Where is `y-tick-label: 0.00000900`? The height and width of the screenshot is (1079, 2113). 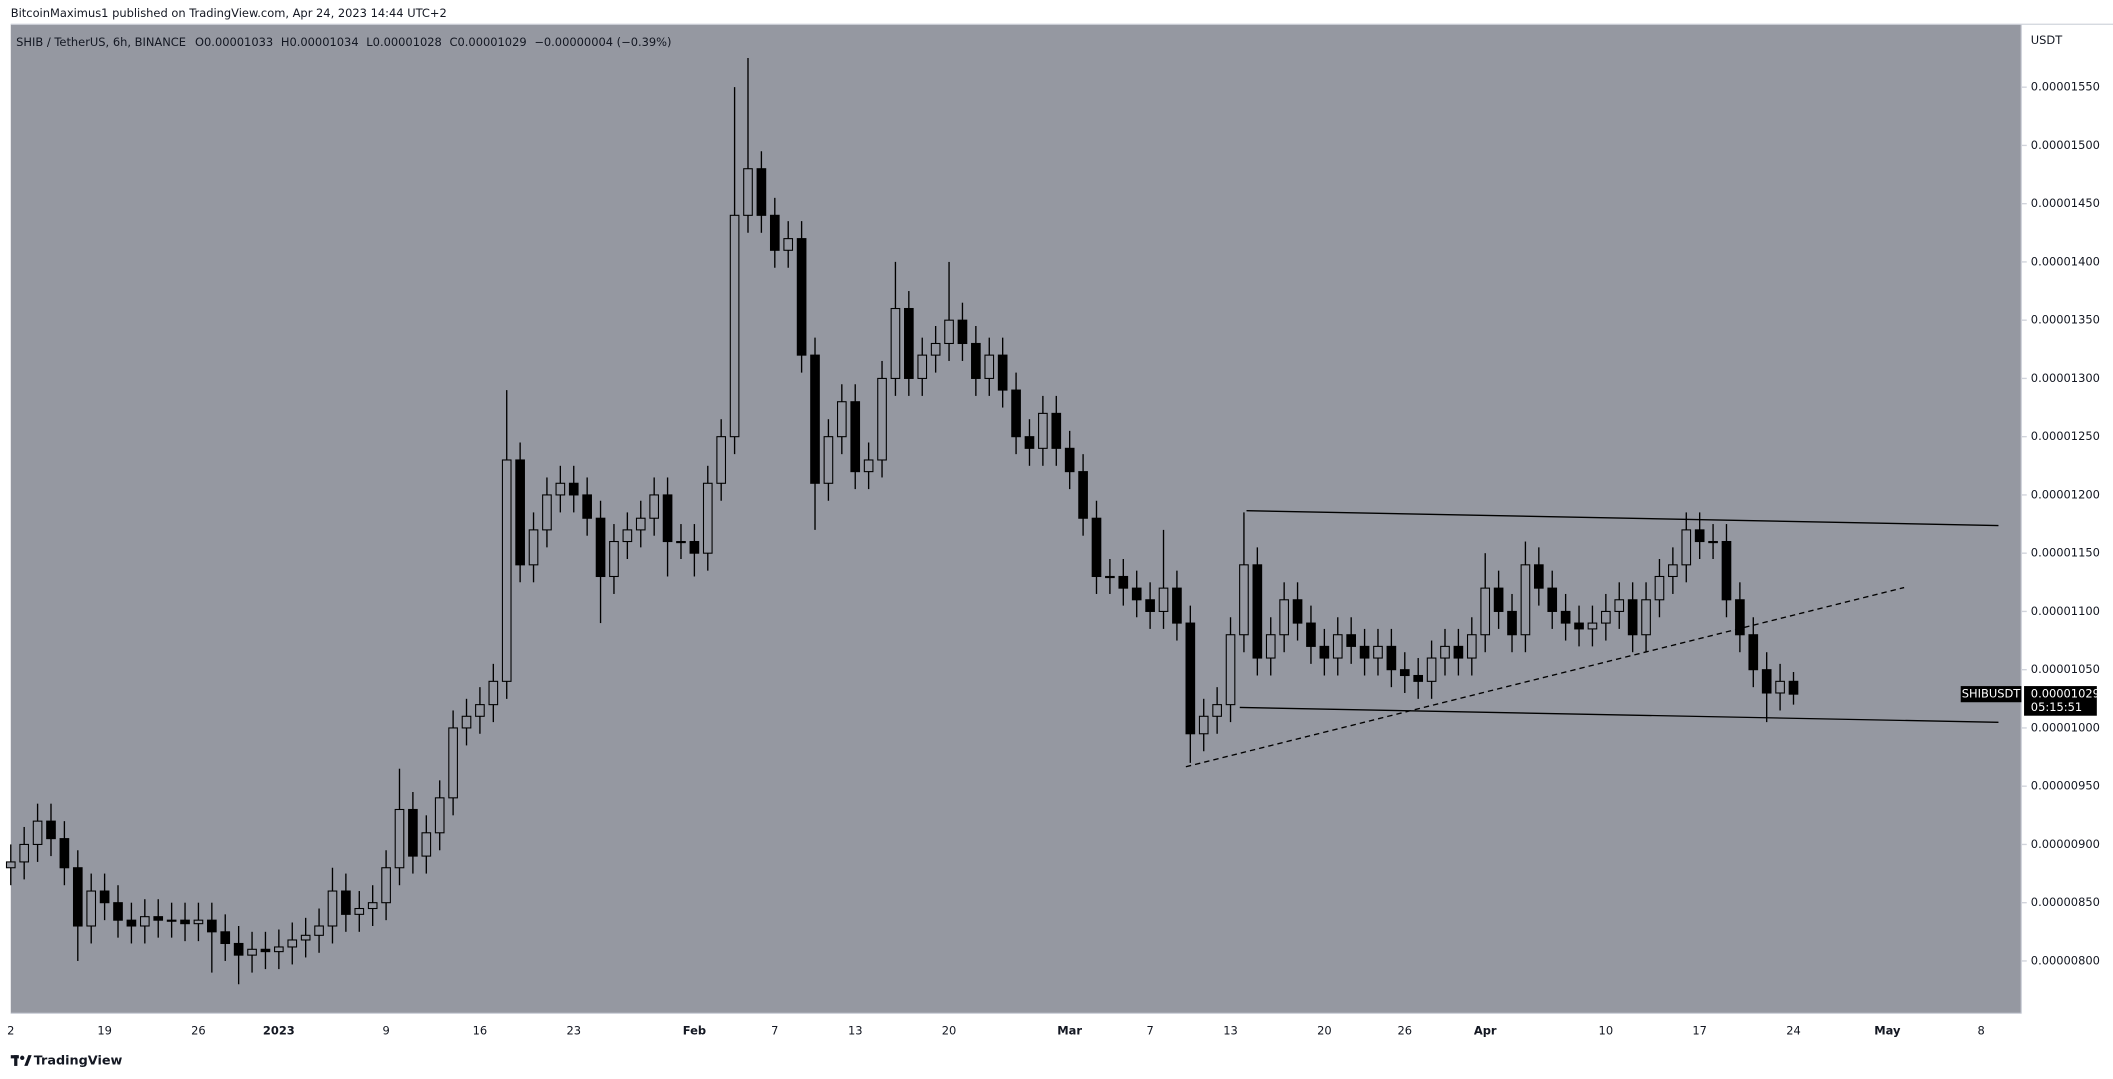
y-tick-label: 0.00000900 is located at coordinates (2065, 844).